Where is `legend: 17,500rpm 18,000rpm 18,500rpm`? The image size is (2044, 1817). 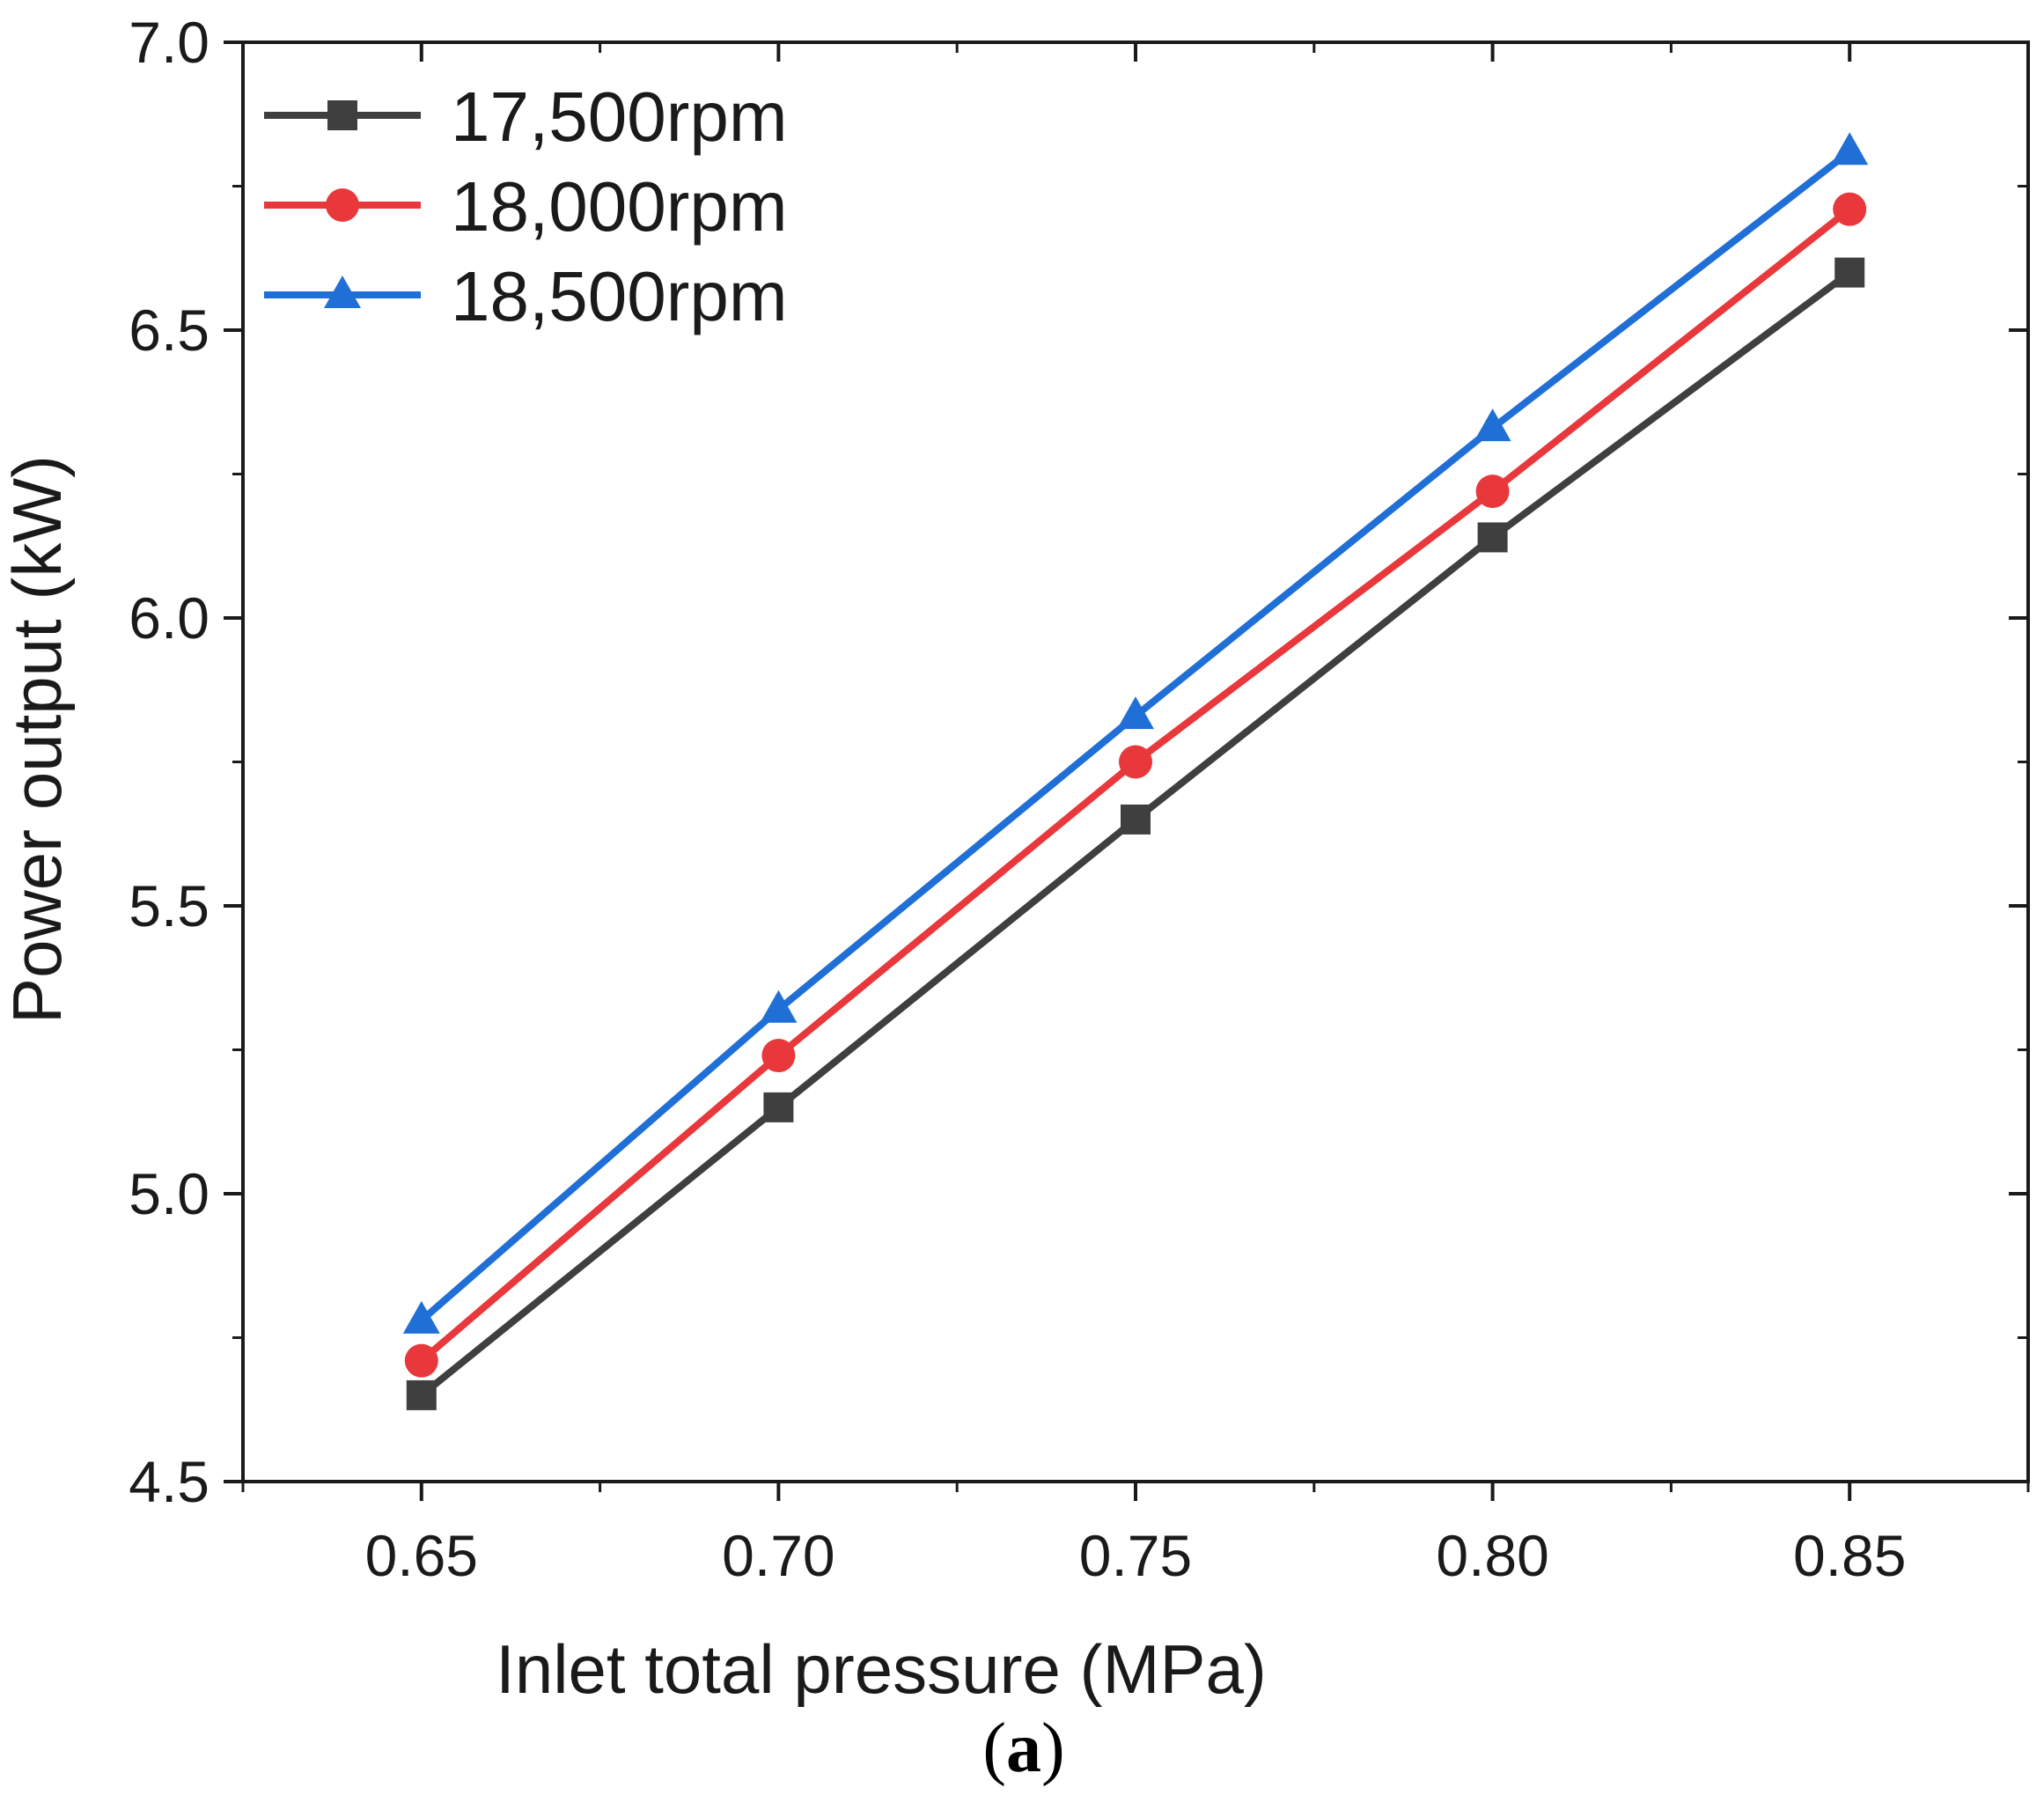 legend: 17,500rpm 18,000rpm 18,500rpm is located at coordinates (525, 206).